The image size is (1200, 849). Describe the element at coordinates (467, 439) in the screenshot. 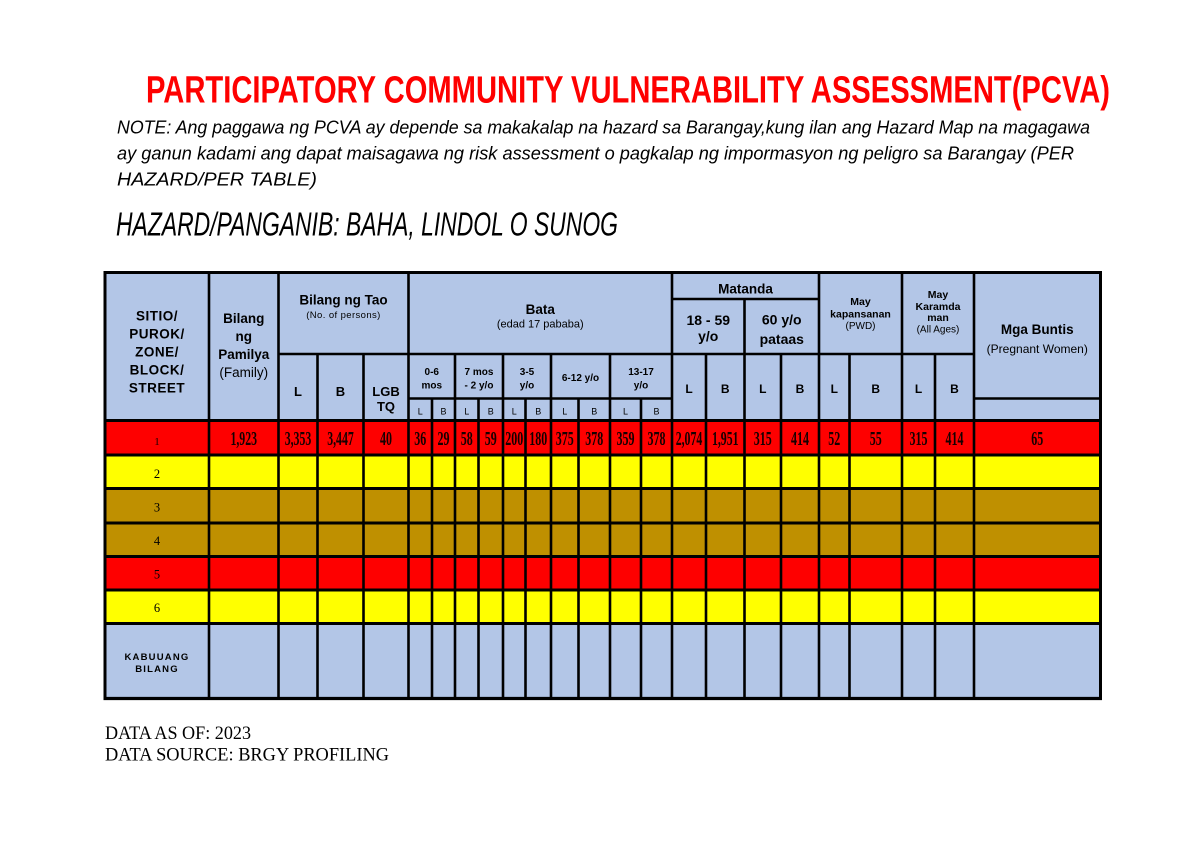

I see `svg-text: 58` at that location.